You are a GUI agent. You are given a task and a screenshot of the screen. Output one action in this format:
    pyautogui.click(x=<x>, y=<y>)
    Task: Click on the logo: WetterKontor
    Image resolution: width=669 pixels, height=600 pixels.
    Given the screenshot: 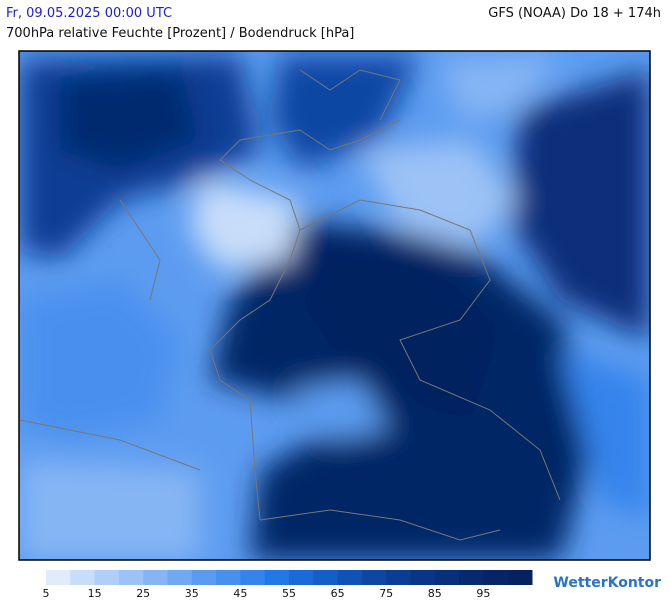 What is the action you would take?
    pyautogui.click(x=607, y=583)
    